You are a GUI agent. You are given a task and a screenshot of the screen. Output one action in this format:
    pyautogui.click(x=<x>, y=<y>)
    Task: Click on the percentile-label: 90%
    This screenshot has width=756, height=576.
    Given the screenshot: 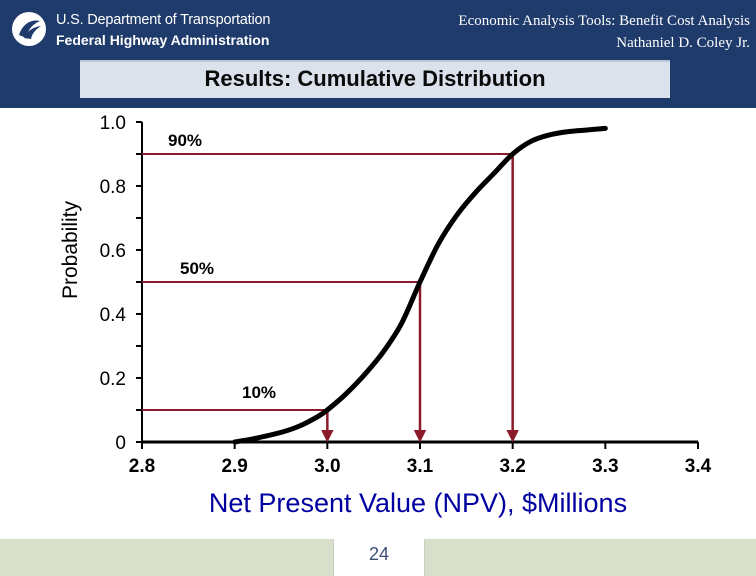 What is the action you would take?
    pyautogui.click(x=185, y=140)
    